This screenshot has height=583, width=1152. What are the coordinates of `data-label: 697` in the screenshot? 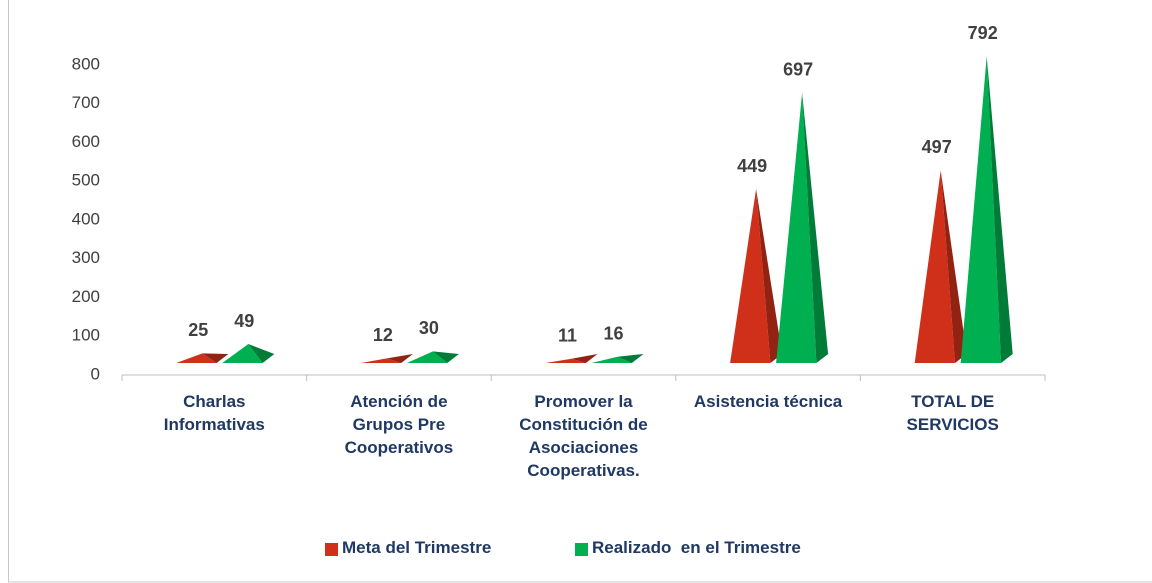 It's located at (798, 70).